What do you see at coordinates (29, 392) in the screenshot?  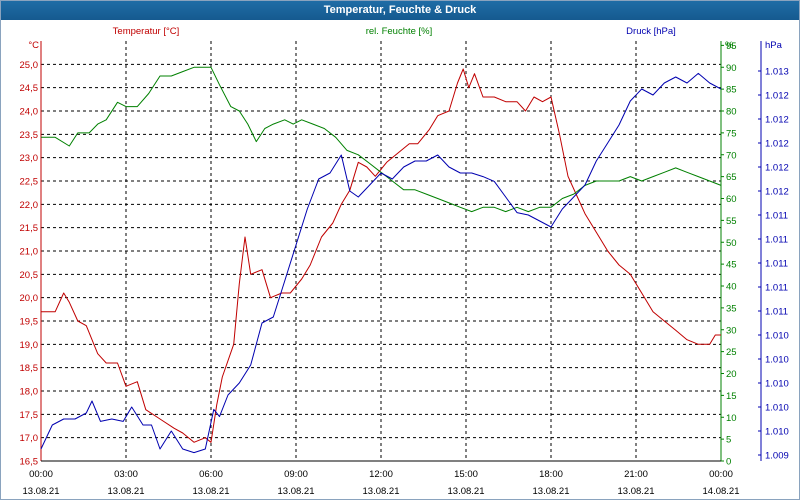 I see `temperature-tick-label: 18,0` at bounding box center [29, 392].